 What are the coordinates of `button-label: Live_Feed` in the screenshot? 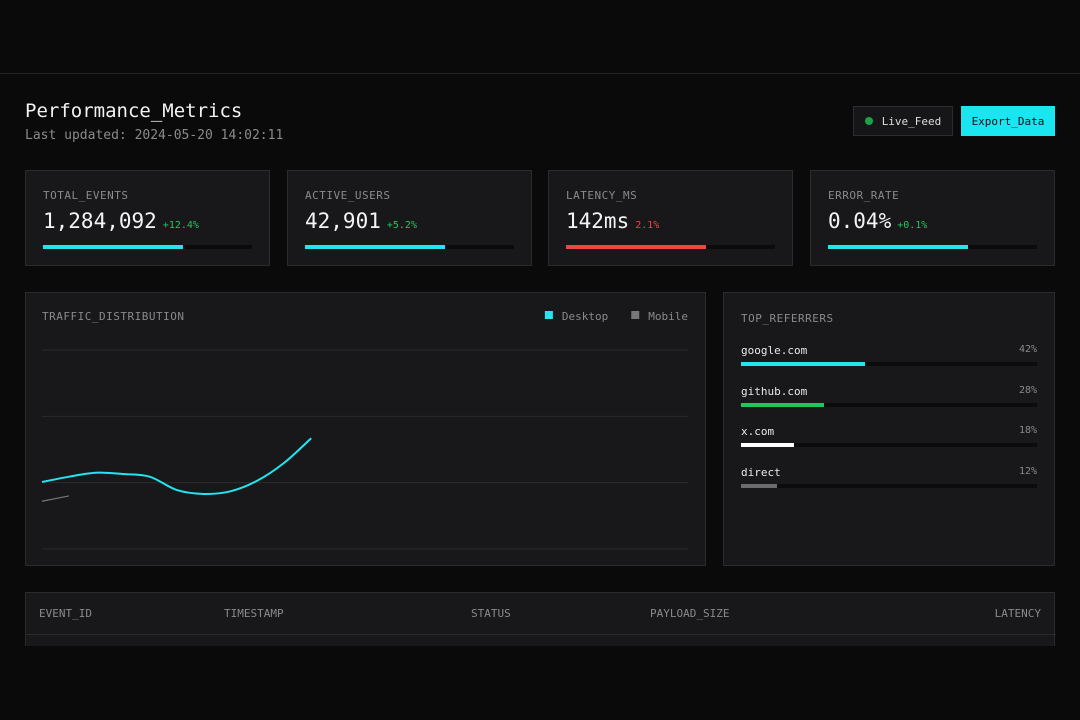 It's located at (911, 121).